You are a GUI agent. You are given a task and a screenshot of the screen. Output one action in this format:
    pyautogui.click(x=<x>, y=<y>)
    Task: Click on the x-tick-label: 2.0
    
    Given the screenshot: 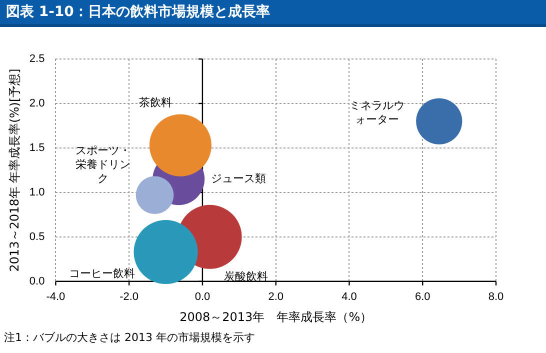 What is the action you would take?
    pyautogui.click(x=276, y=297)
    